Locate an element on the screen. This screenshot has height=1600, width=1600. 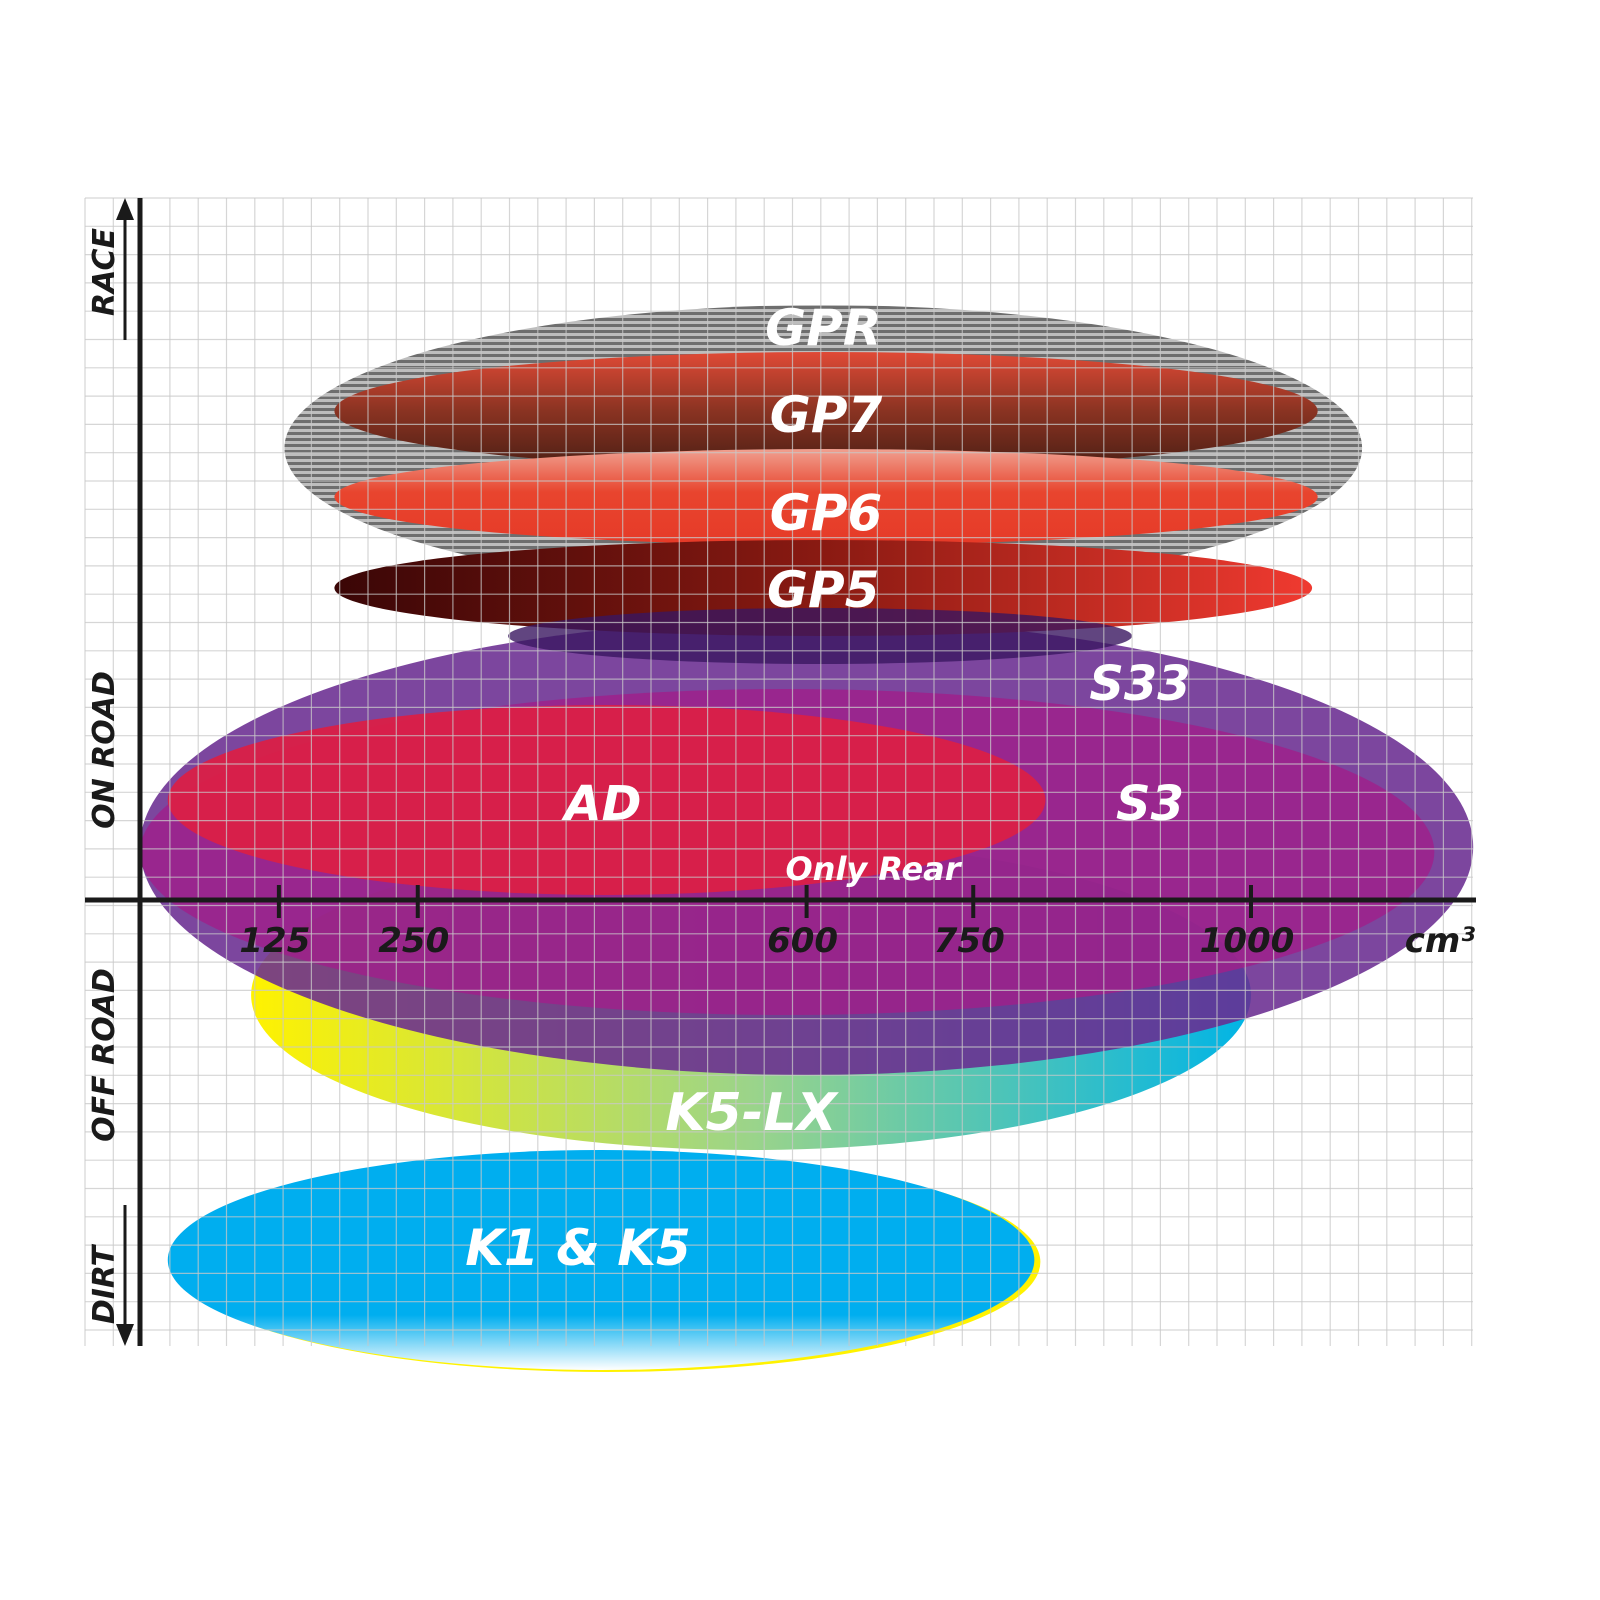
ellipse-gp7 is located at coordinates (826, 411).